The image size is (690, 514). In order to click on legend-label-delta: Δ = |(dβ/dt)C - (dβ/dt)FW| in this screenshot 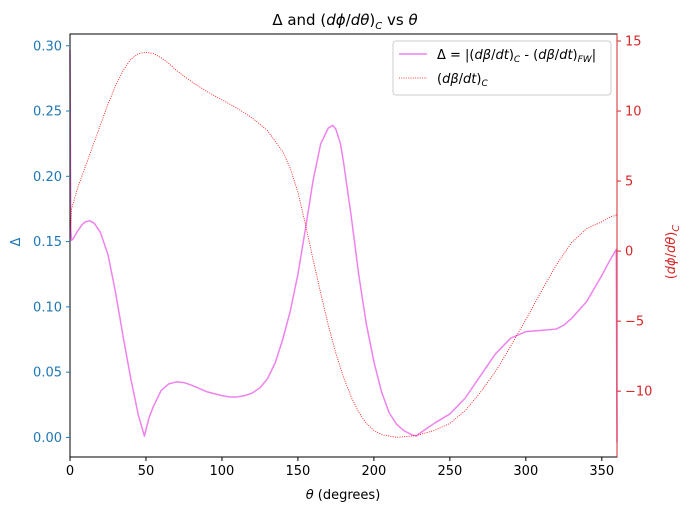, I will do `click(516, 56)`.